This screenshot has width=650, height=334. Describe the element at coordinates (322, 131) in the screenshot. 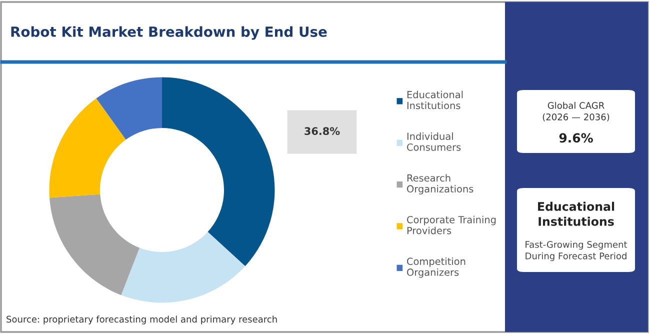

I see `data-label: 36.8%` at that location.